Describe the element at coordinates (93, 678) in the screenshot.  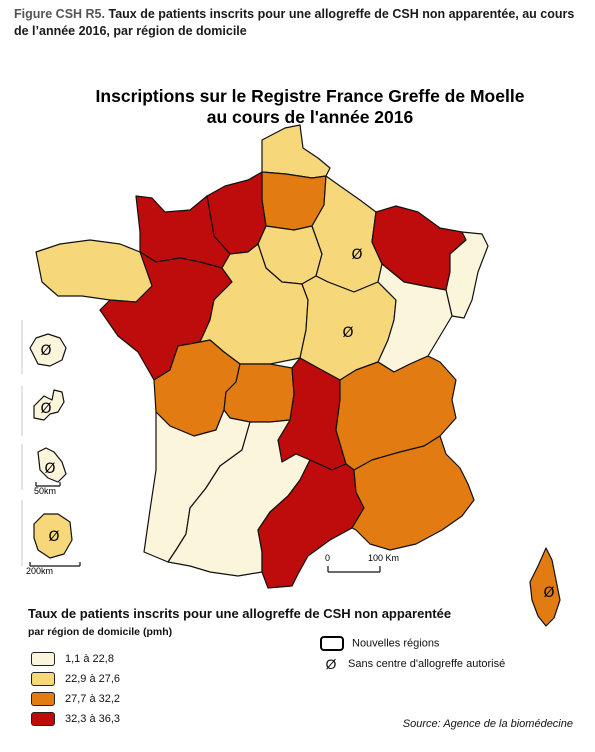
I see `legend-label-2: 22,9 à 27,6` at that location.